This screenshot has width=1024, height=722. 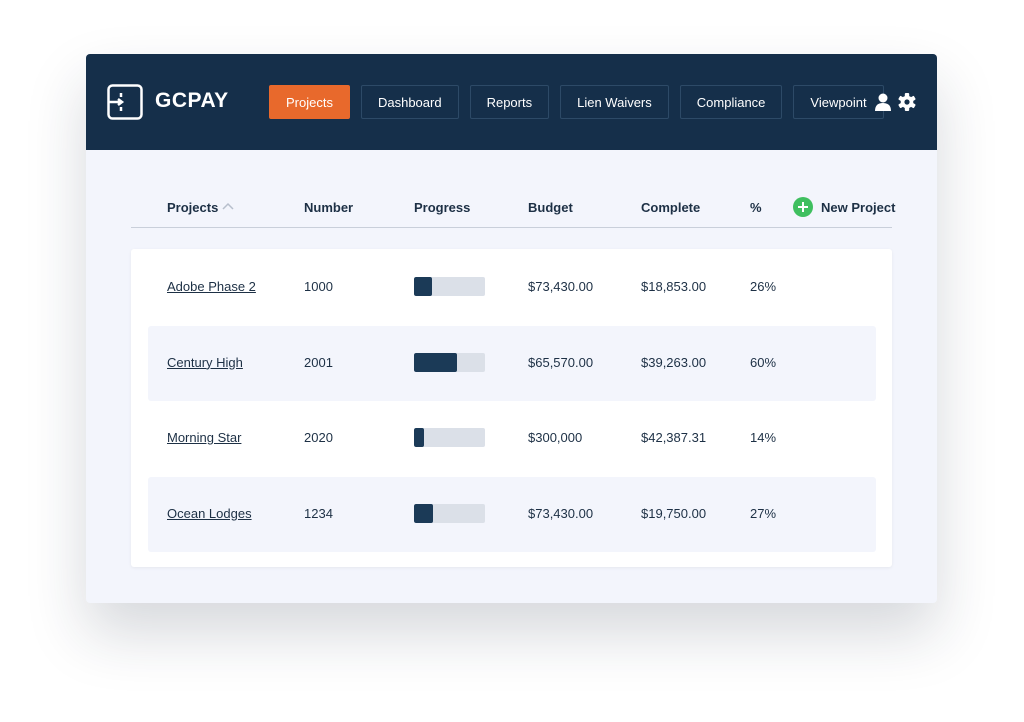 I want to click on nav-button: Reports, so click(x=509, y=102).